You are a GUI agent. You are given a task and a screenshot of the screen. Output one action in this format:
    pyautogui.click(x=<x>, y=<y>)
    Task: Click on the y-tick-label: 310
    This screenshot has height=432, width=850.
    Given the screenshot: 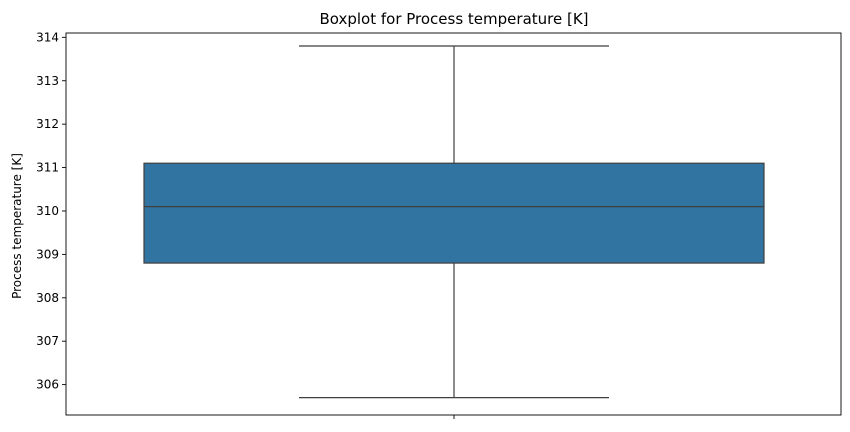 What is the action you would take?
    pyautogui.click(x=47, y=211)
    